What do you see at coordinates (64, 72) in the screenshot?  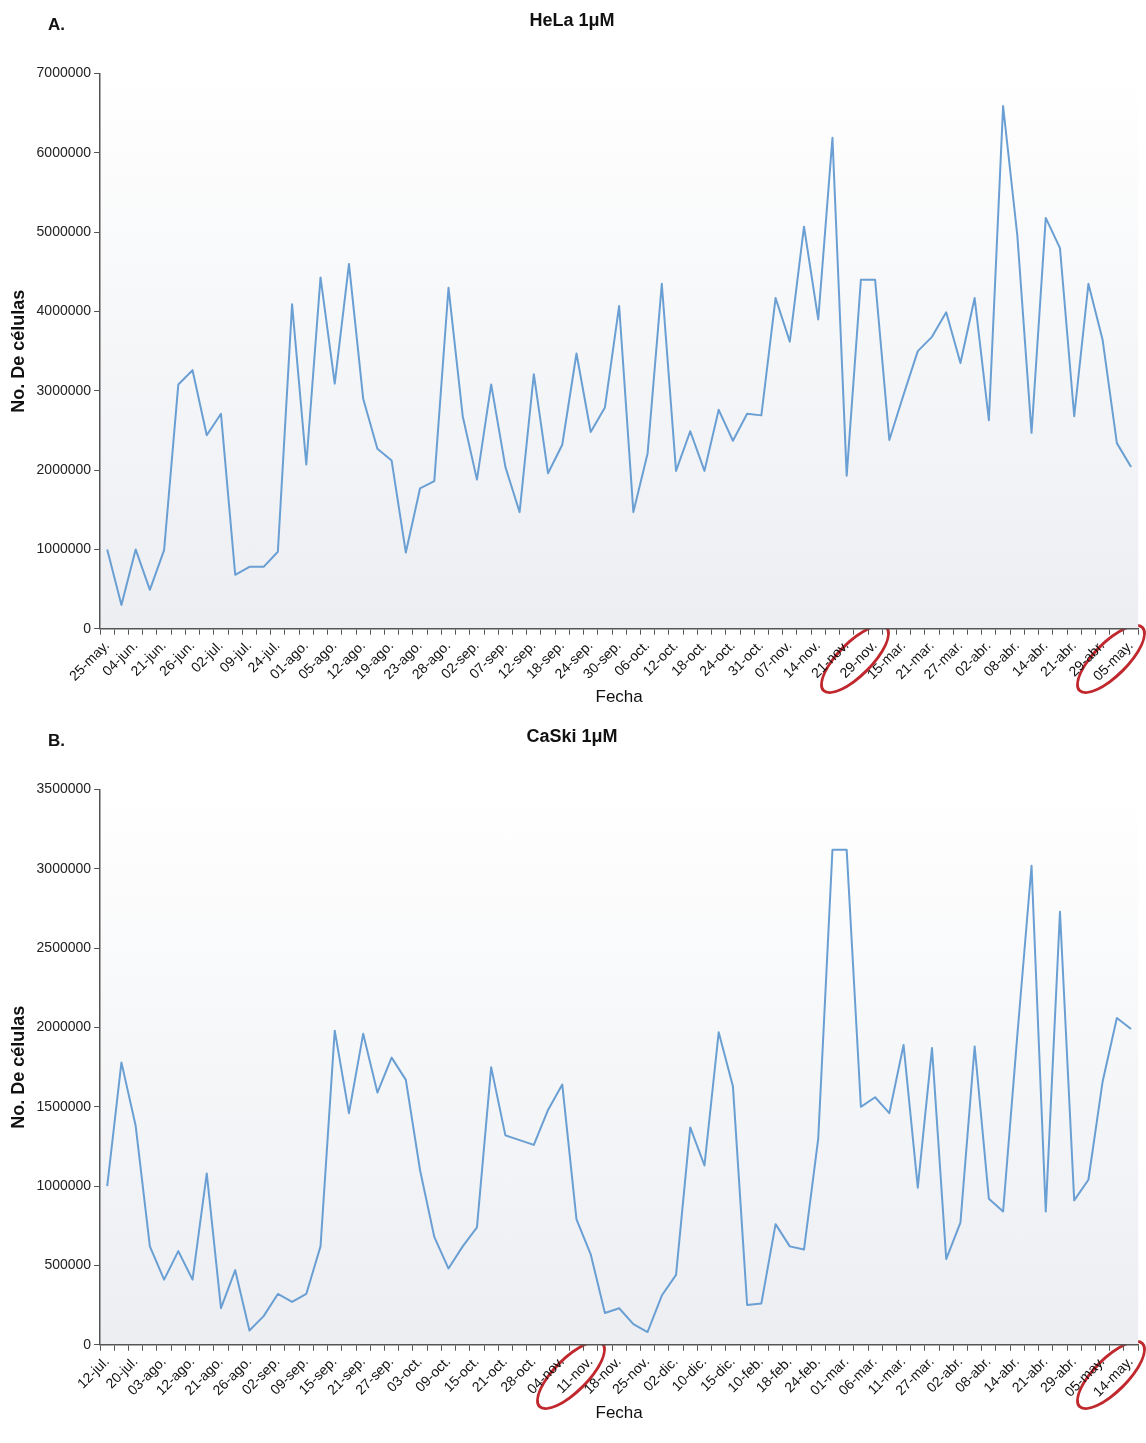 I see `y-tick-label: 7000000` at bounding box center [64, 72].